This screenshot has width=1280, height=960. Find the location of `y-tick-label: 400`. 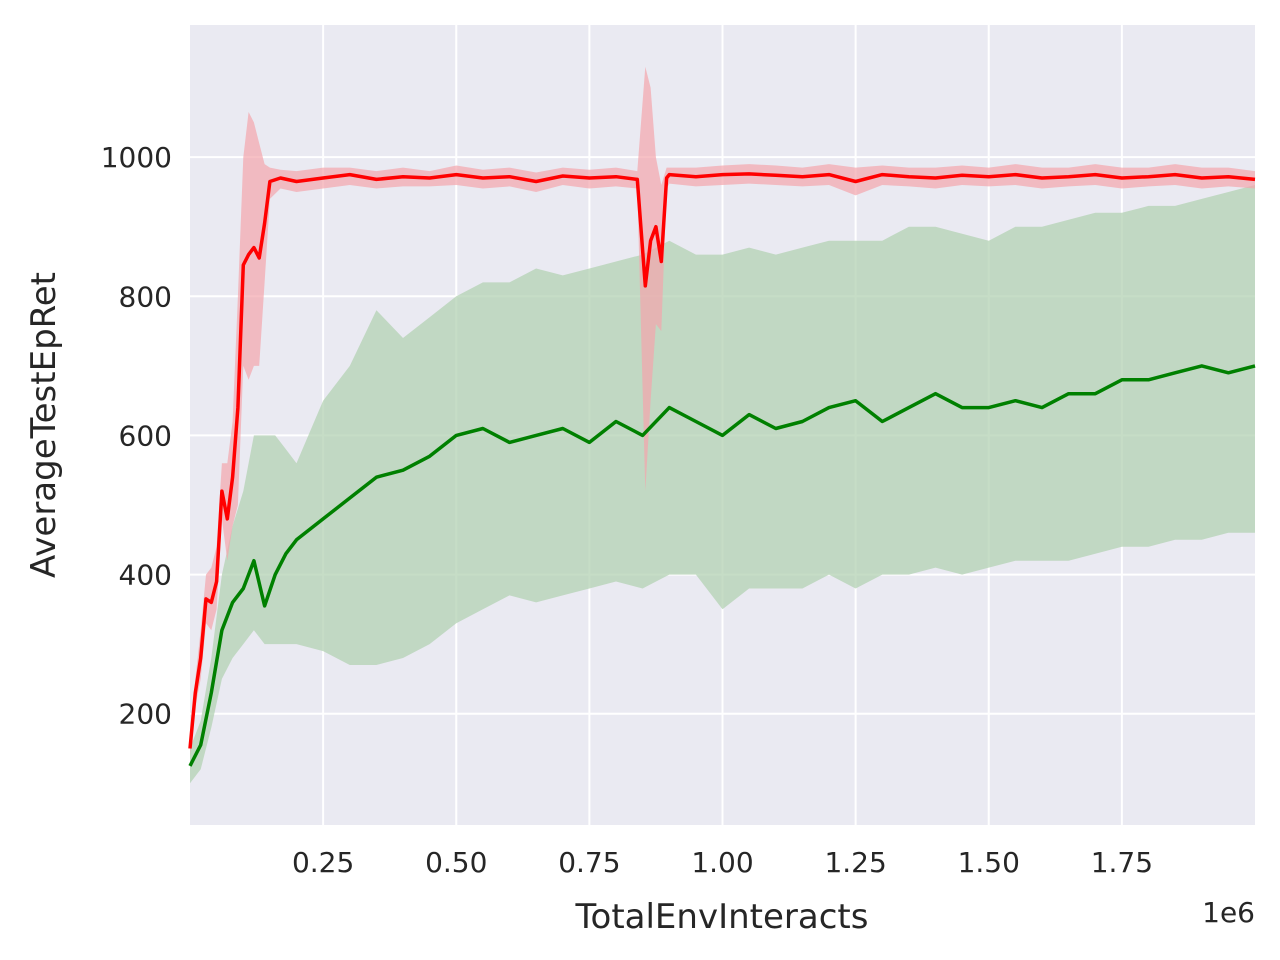

y-tick-label: 400 is located at coordinates (145, 575).